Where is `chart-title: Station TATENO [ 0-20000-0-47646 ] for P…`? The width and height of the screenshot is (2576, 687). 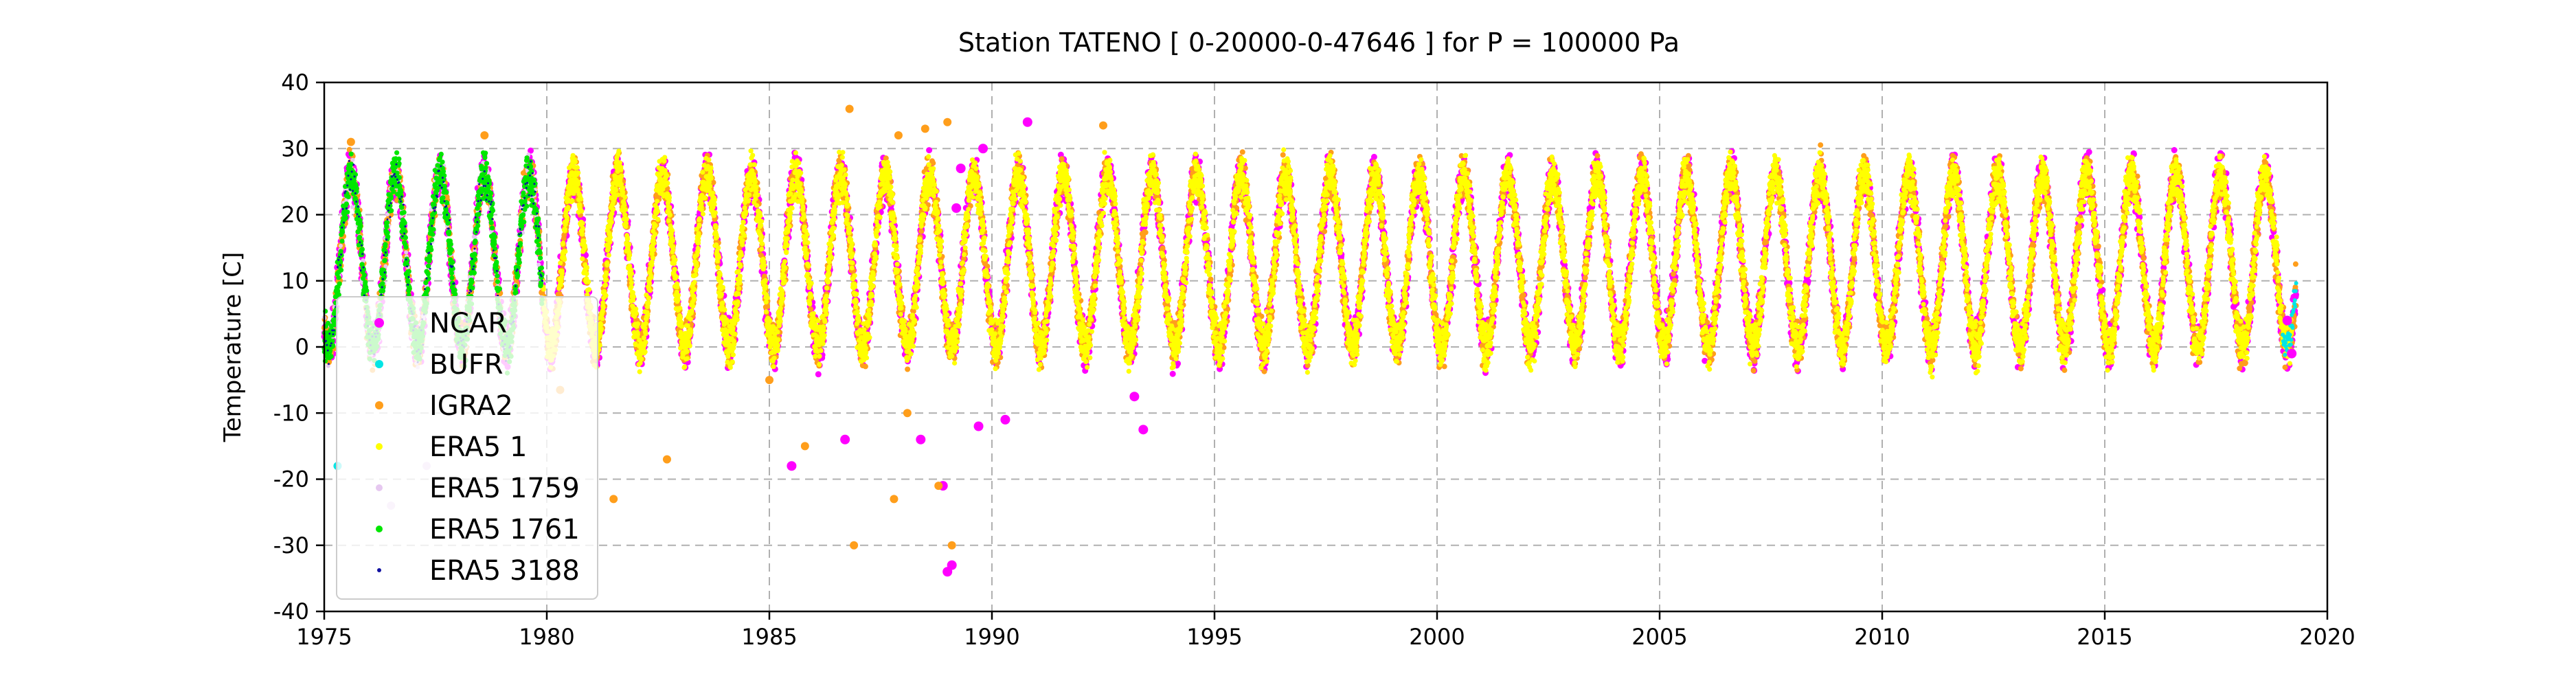
chart-title: Station TATENO [ 0-20000-0-47646 ] for P… is located at coordinates (1319, 43).